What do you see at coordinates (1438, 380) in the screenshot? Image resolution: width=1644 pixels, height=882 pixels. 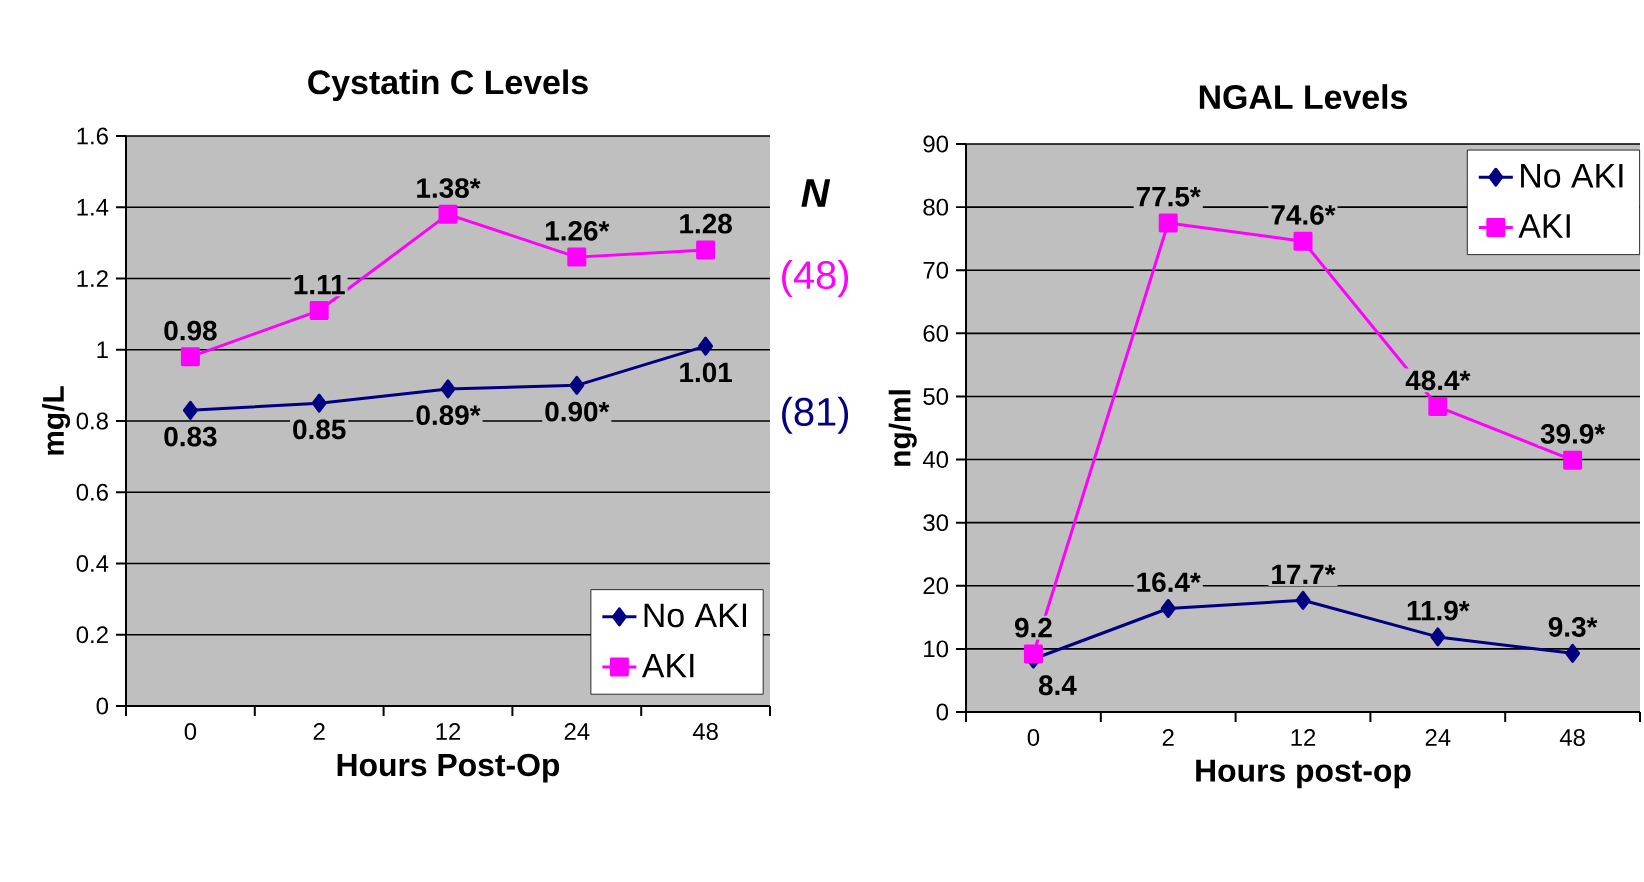 I see `data-label: 48.4*` at bounding box center [1438, 380].